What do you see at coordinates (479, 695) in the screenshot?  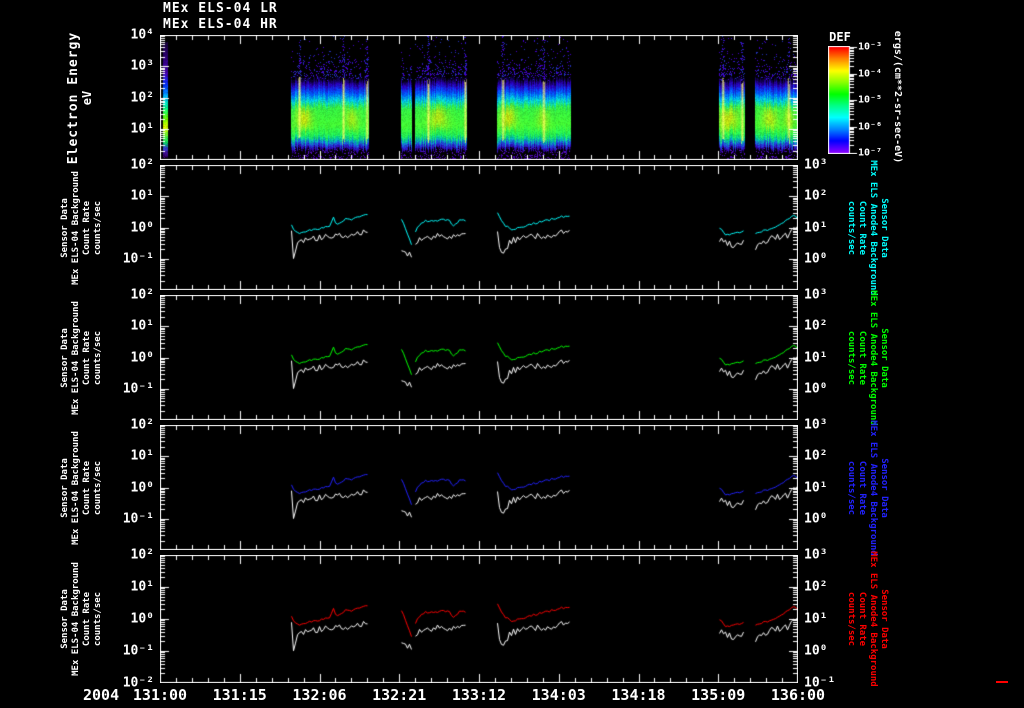 I see `x-axis-tick-label: 133:12` at bounding box center [479, 695].